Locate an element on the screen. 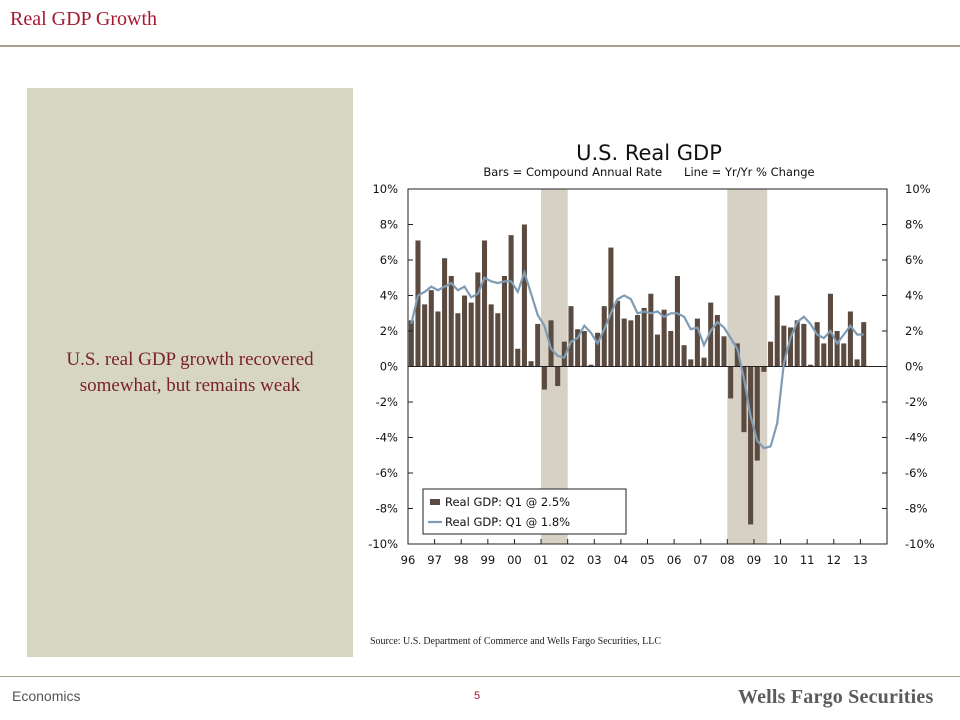  footer-section-label: Economics is located at coordinates (46, 696).